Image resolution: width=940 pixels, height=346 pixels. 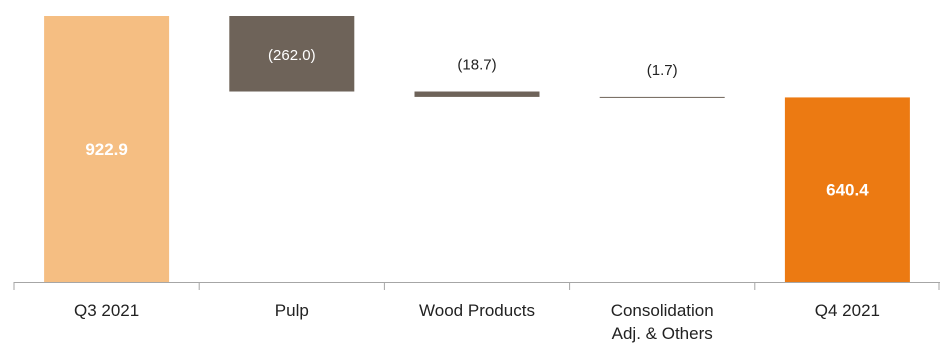 What do you see at coordinates (476, 286) in the screenshot?
I see `x-axis` at bounding box center [476, 286].